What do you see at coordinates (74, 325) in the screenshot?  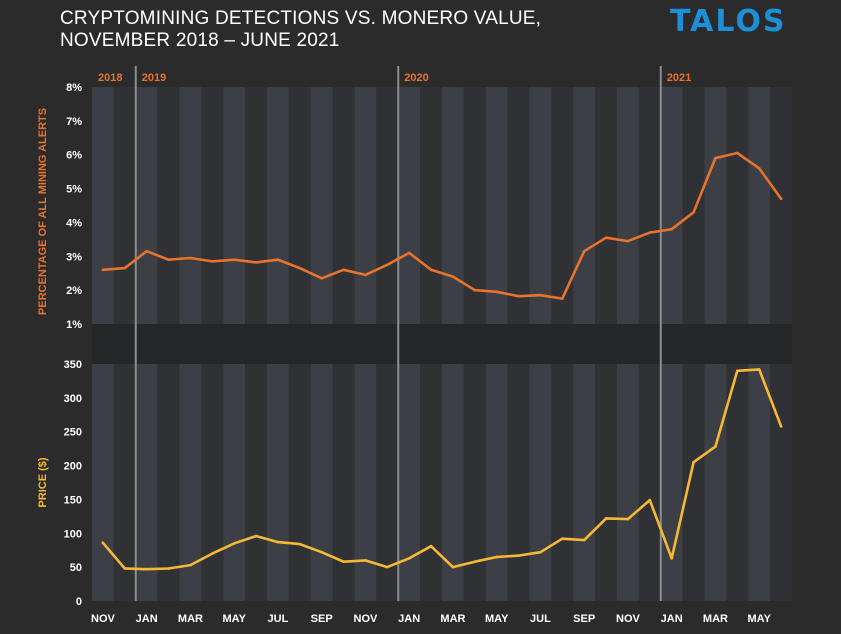 I see `y-tick-label: 1%` at bounding box center [74, 325].